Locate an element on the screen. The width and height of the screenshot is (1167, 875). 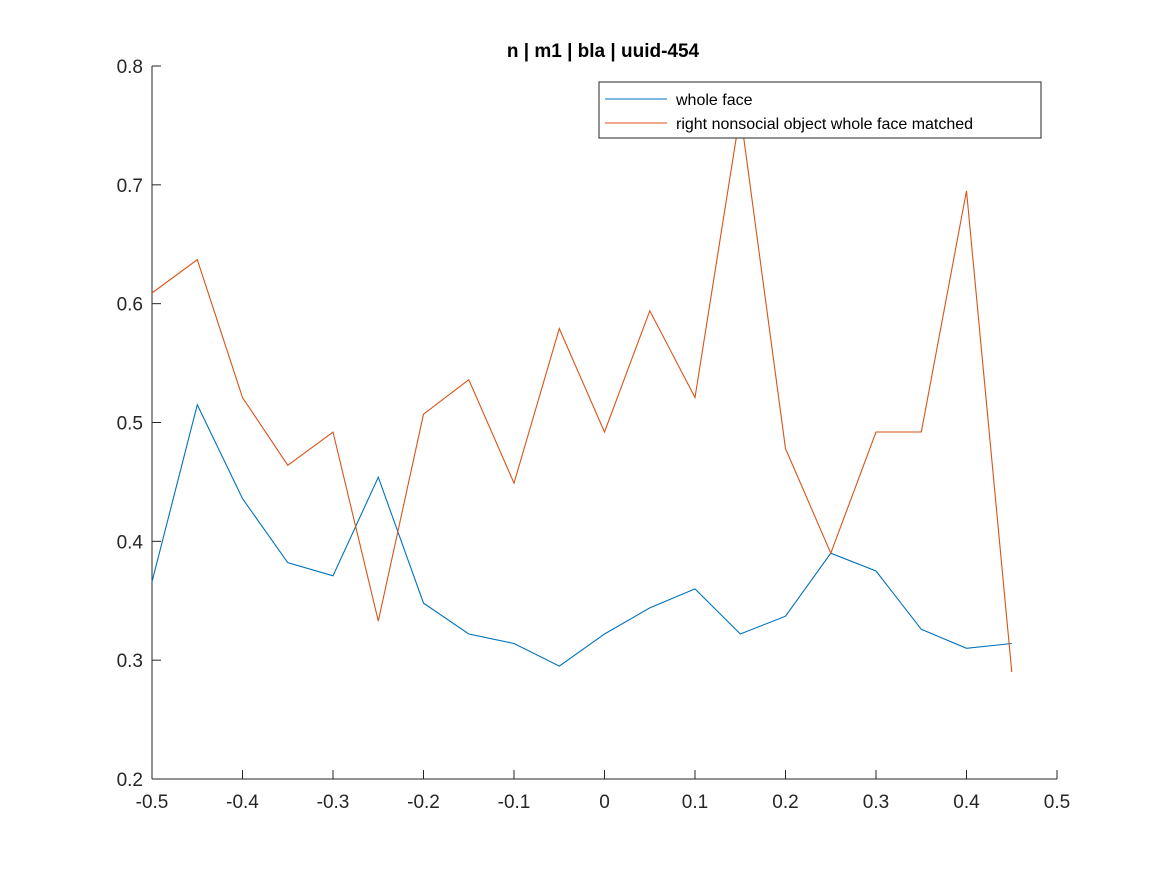
x-tick-label: -0.2 is located at coordinates (423, 802).